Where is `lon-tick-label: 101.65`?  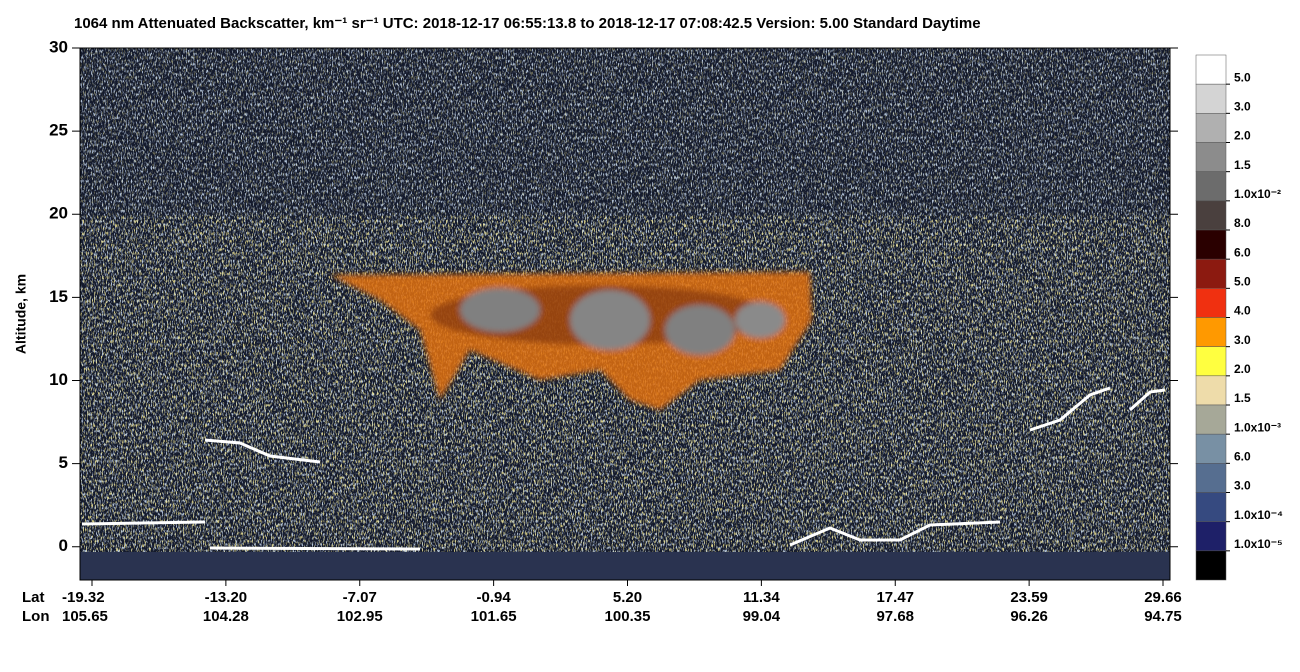
lon-tick-label: 101.65 is located at coordinates (494, 616).